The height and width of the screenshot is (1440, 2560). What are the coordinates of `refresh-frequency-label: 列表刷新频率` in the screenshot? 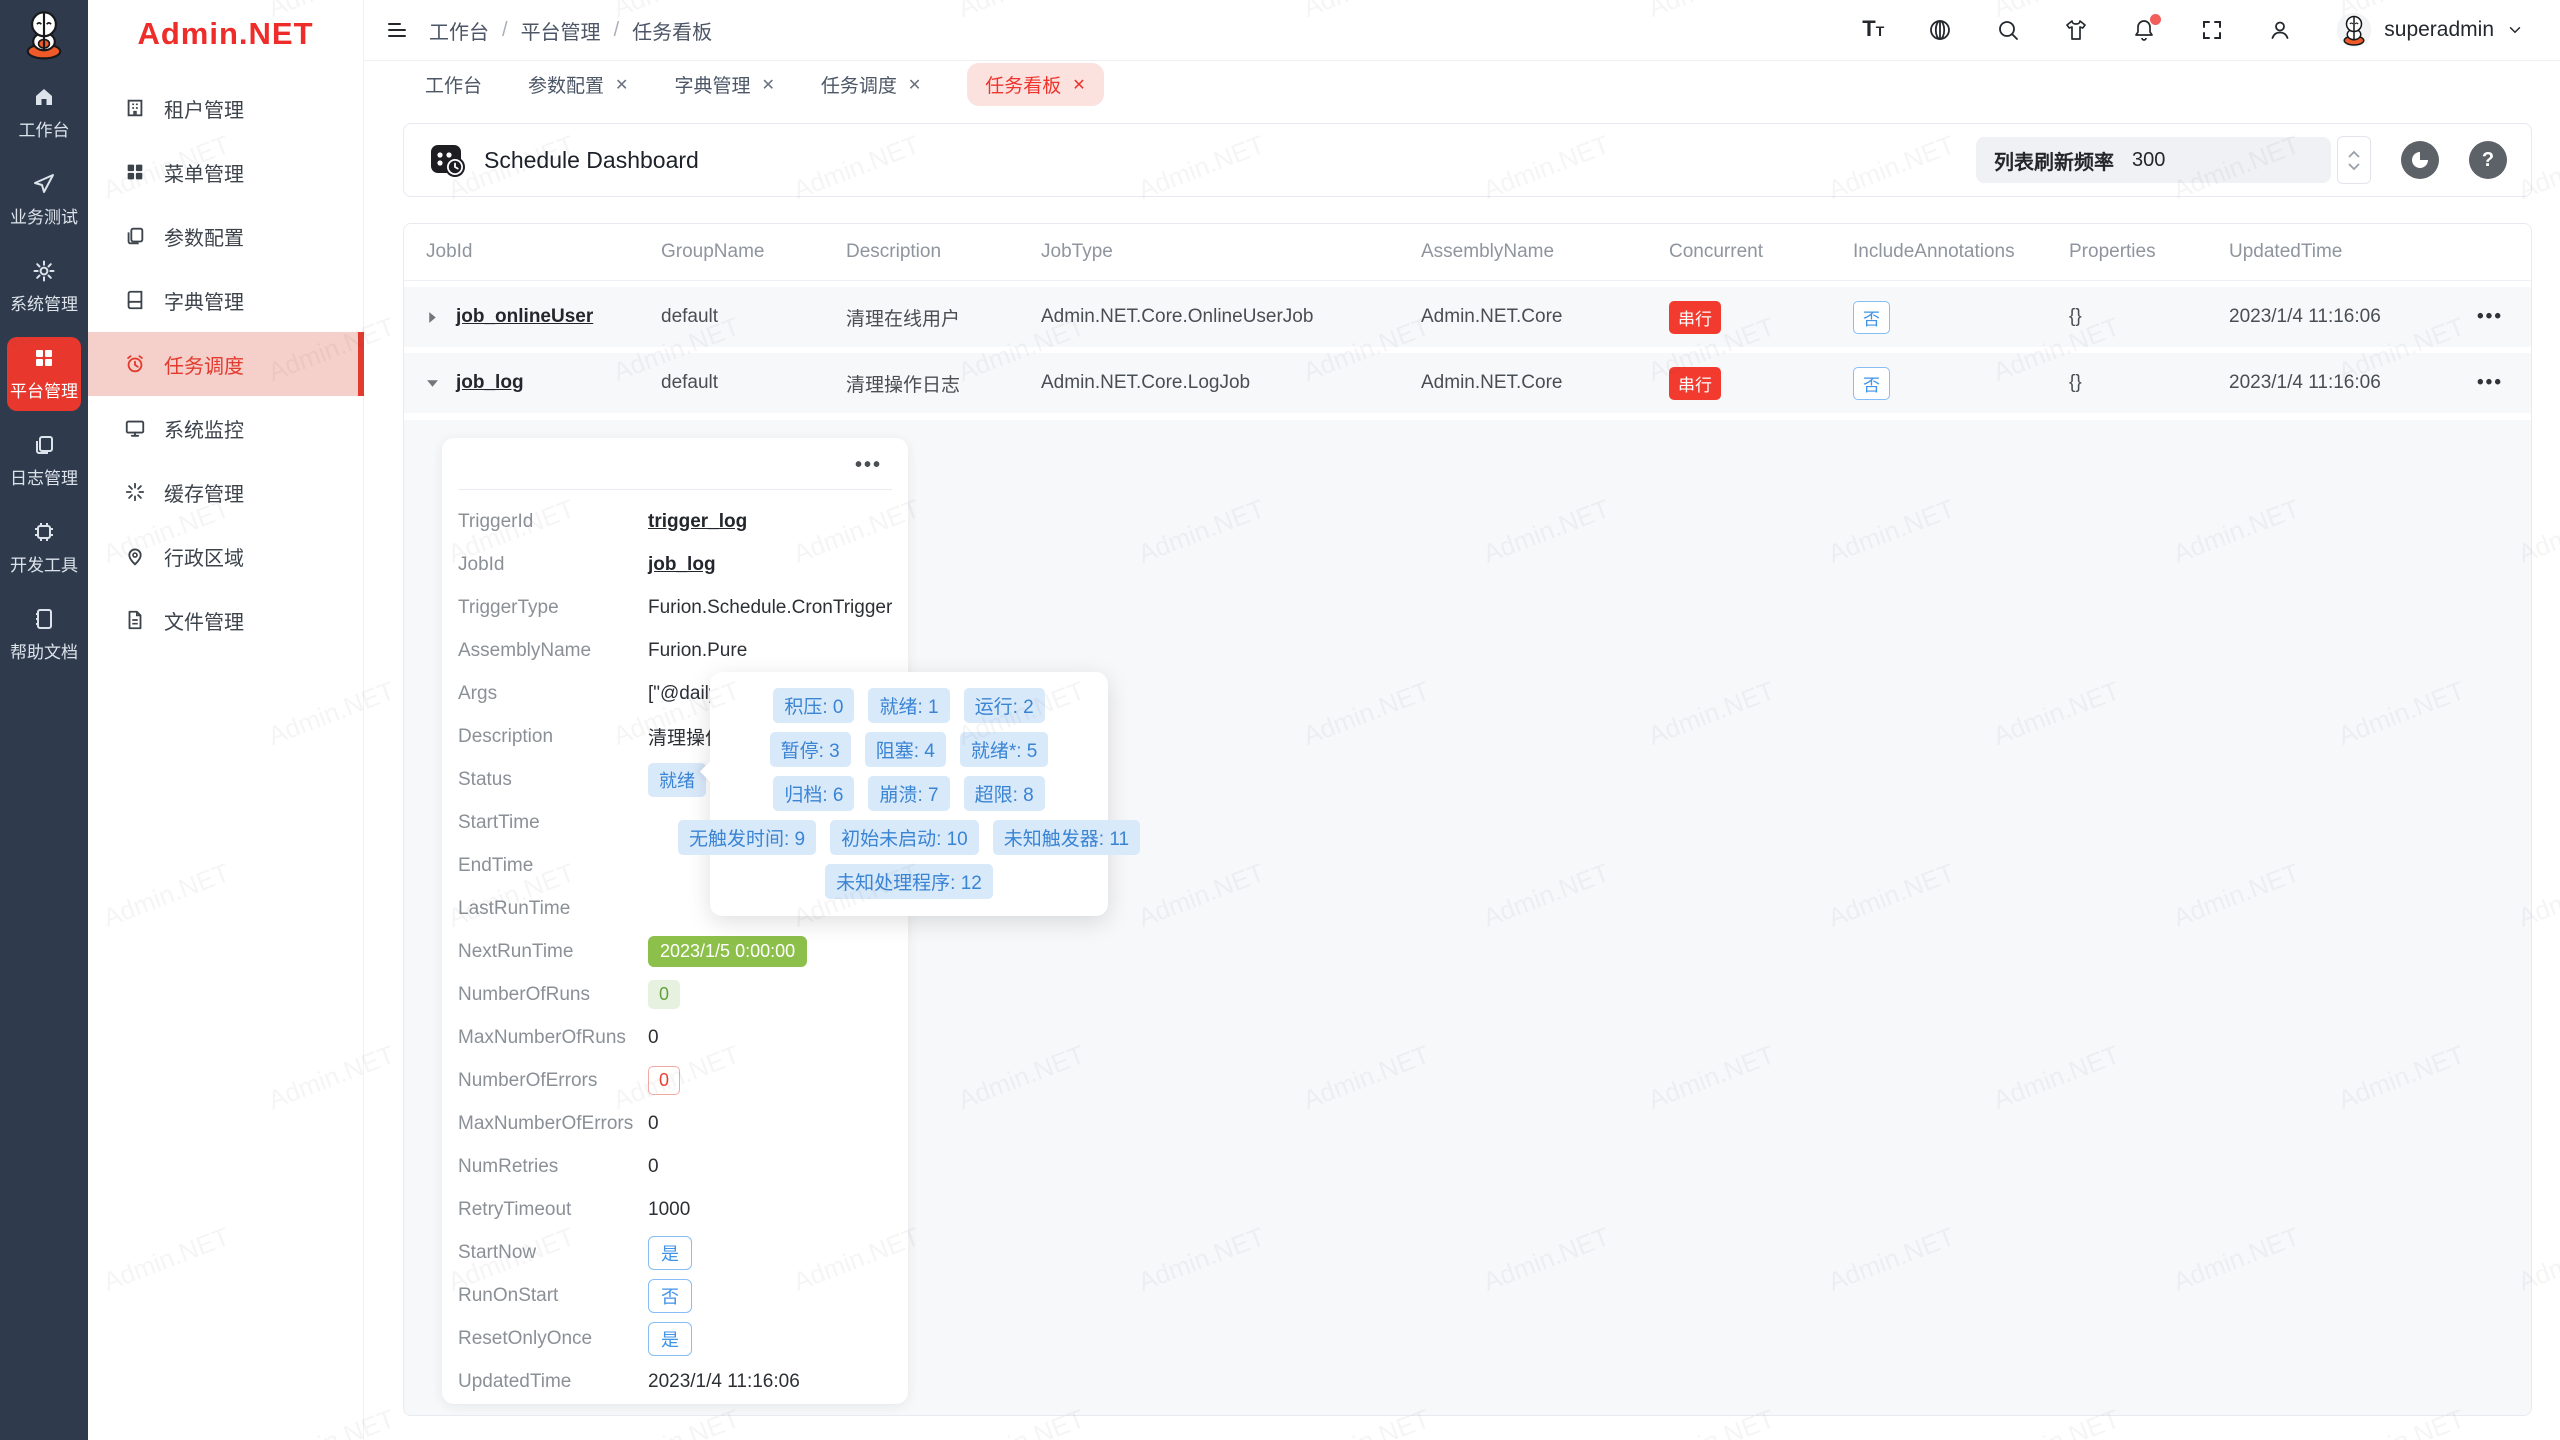 It's located at (2054, 162).